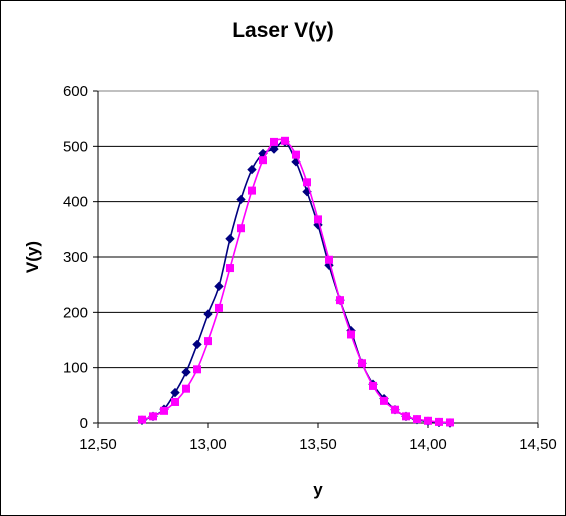 The height and width of the screenshot is (516, 566). What do you see at coordinates (538, 444) in the screenshot?
I see `x-tick-label: 14,50` at bounding box center [538, 444].